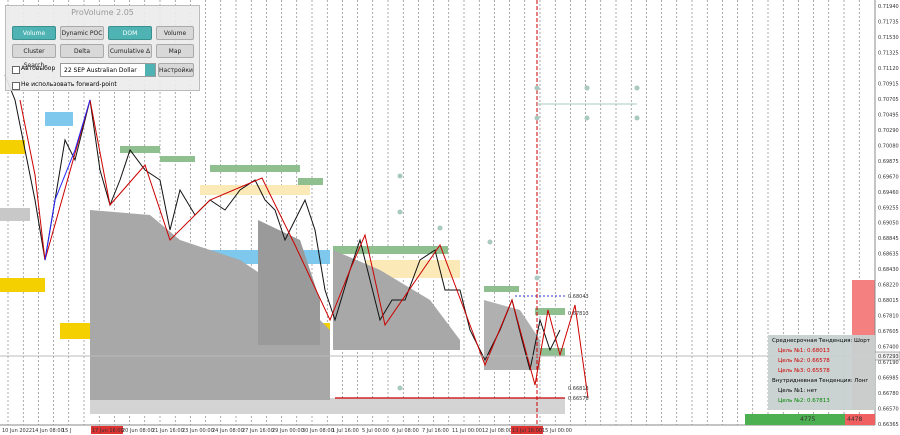 This screenshot has width=900, height=435. I want to click on time-label: 6 Jul 08:00, so click(405, 431).